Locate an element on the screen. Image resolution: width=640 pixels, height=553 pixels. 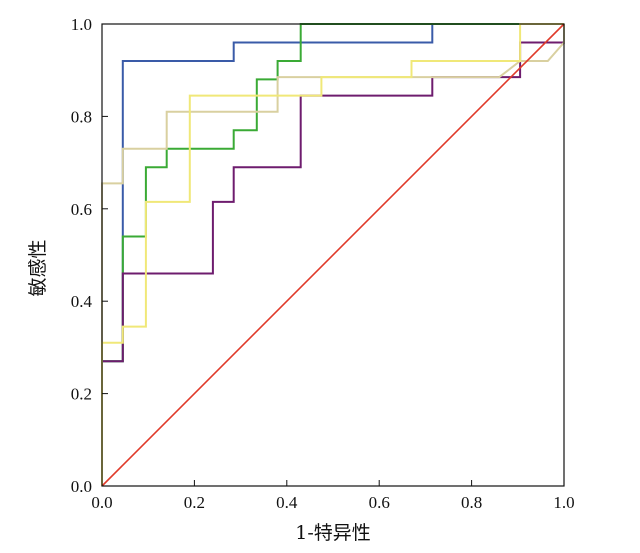
y-tick-label: 1.0 is located at coordinates (81, 24).